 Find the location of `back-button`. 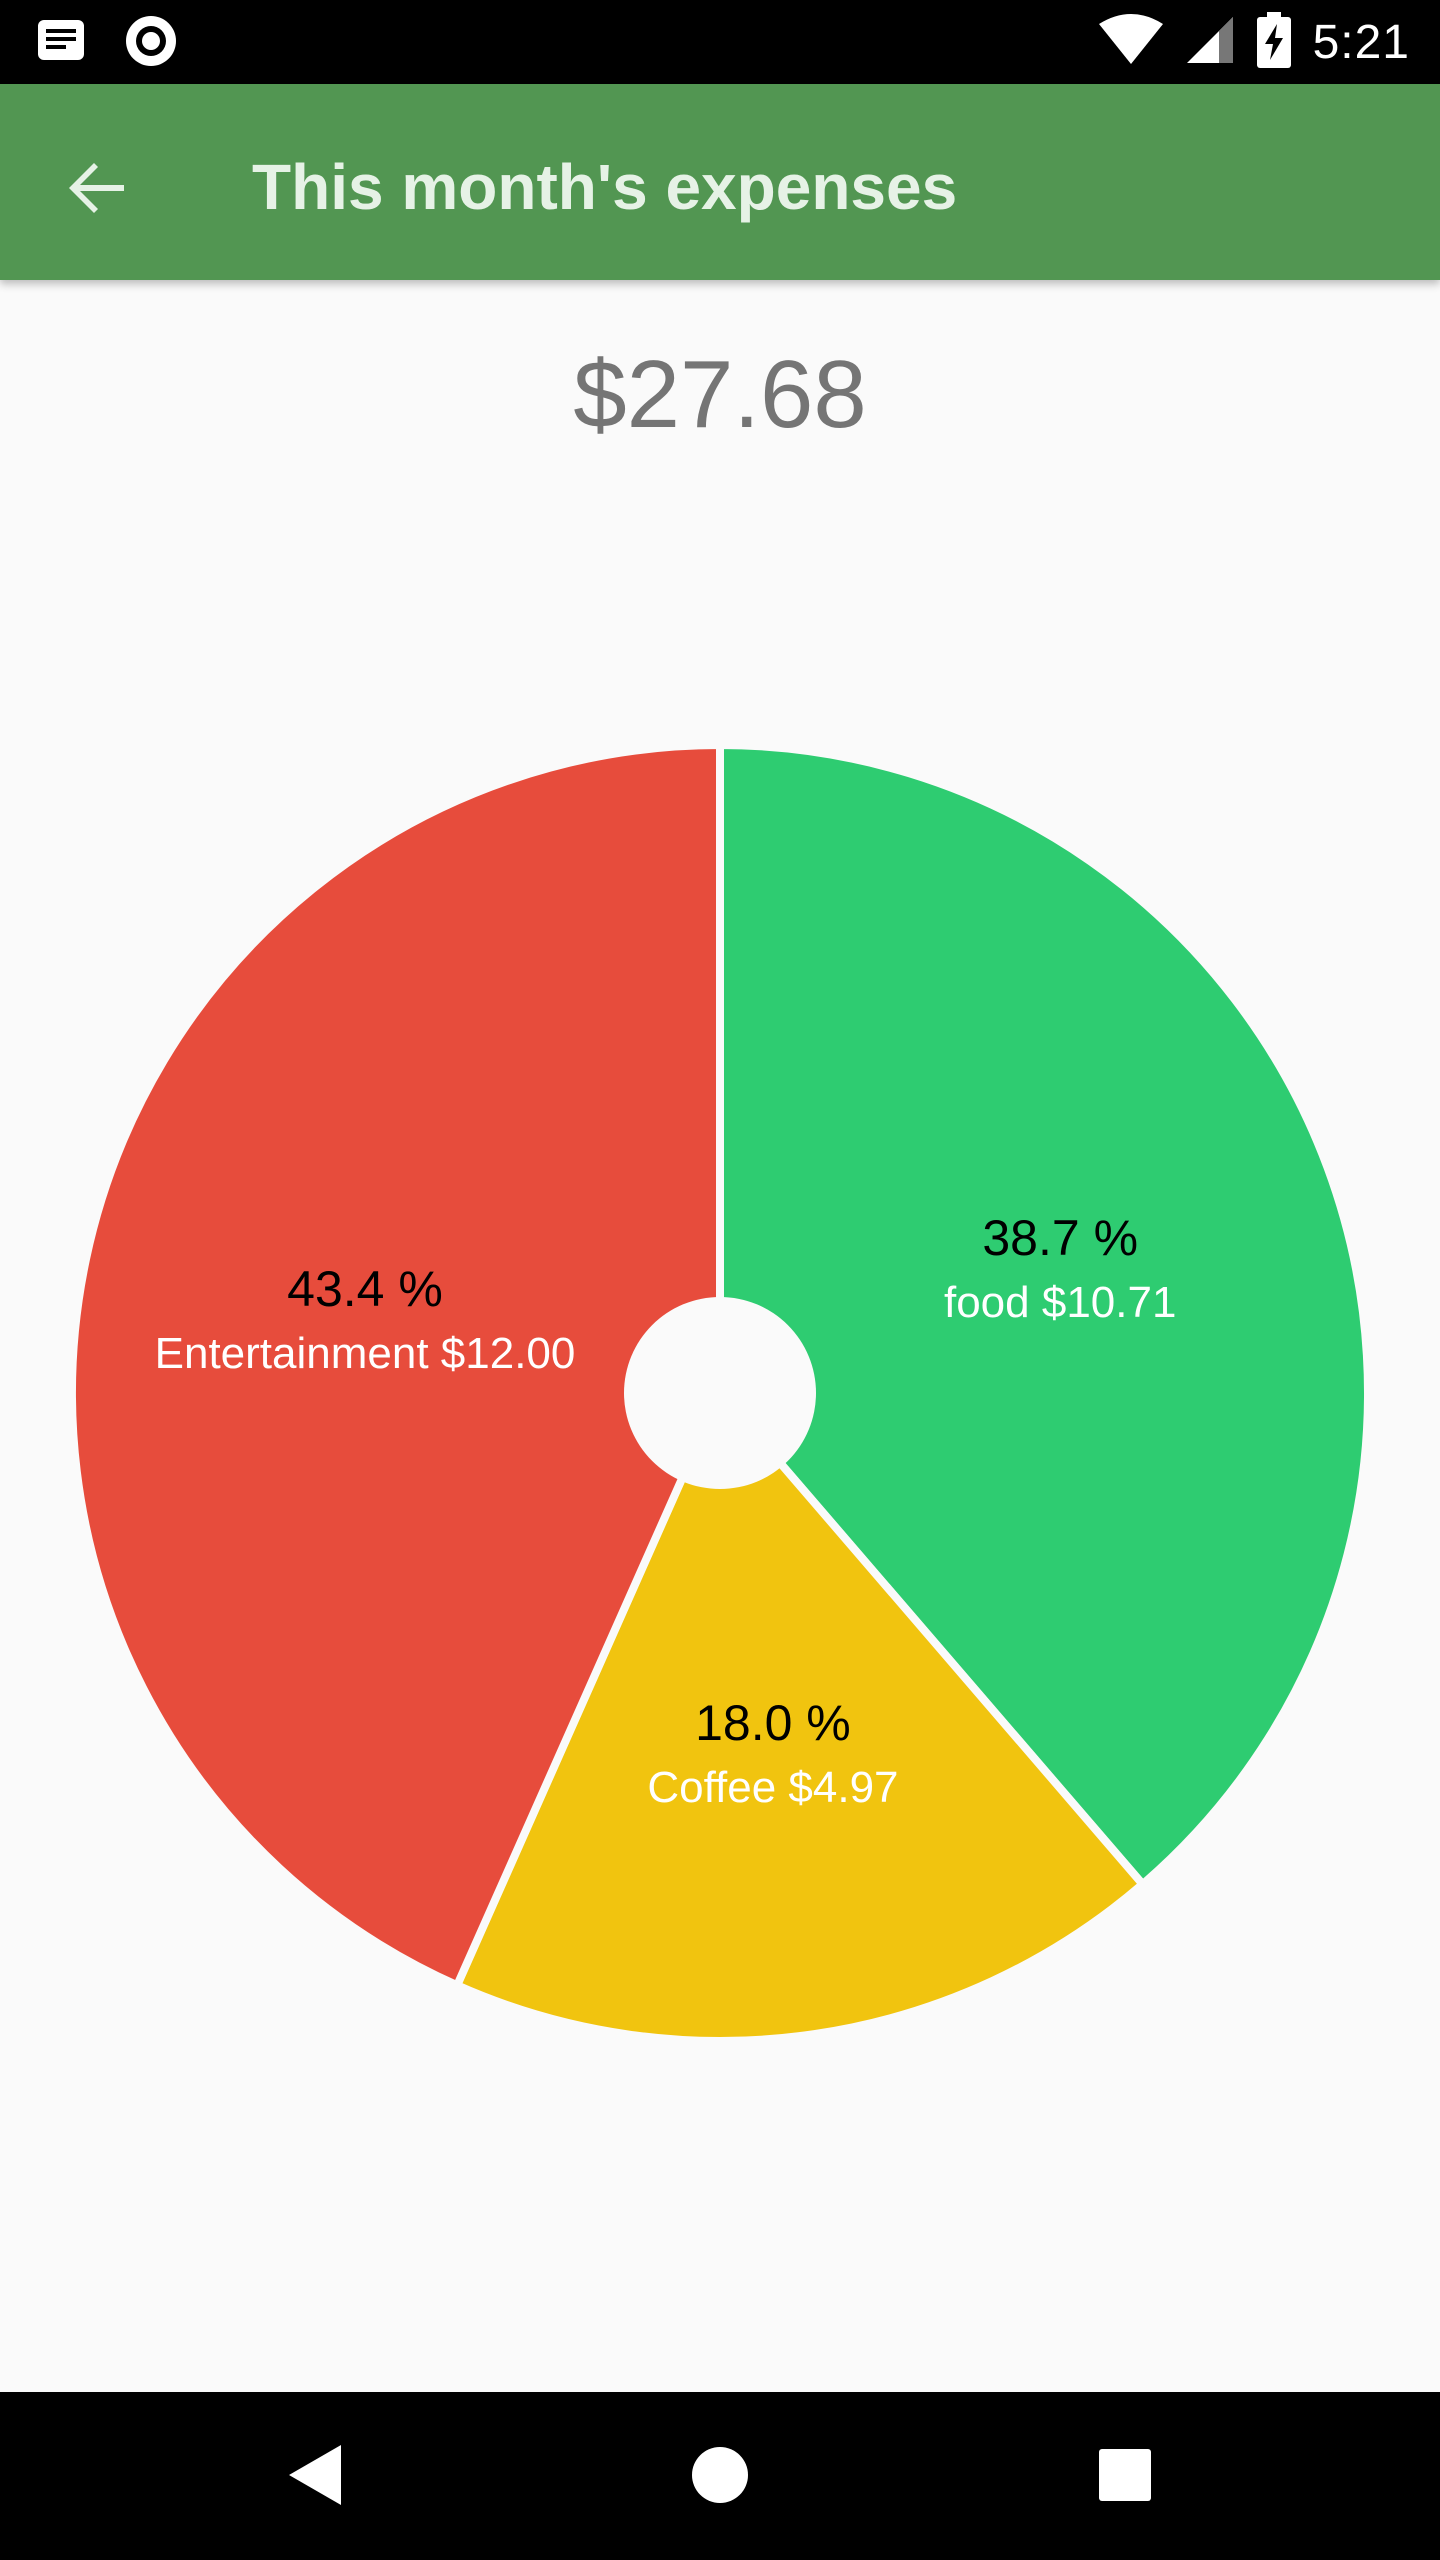

back-button is located at coordinates (98, 190).